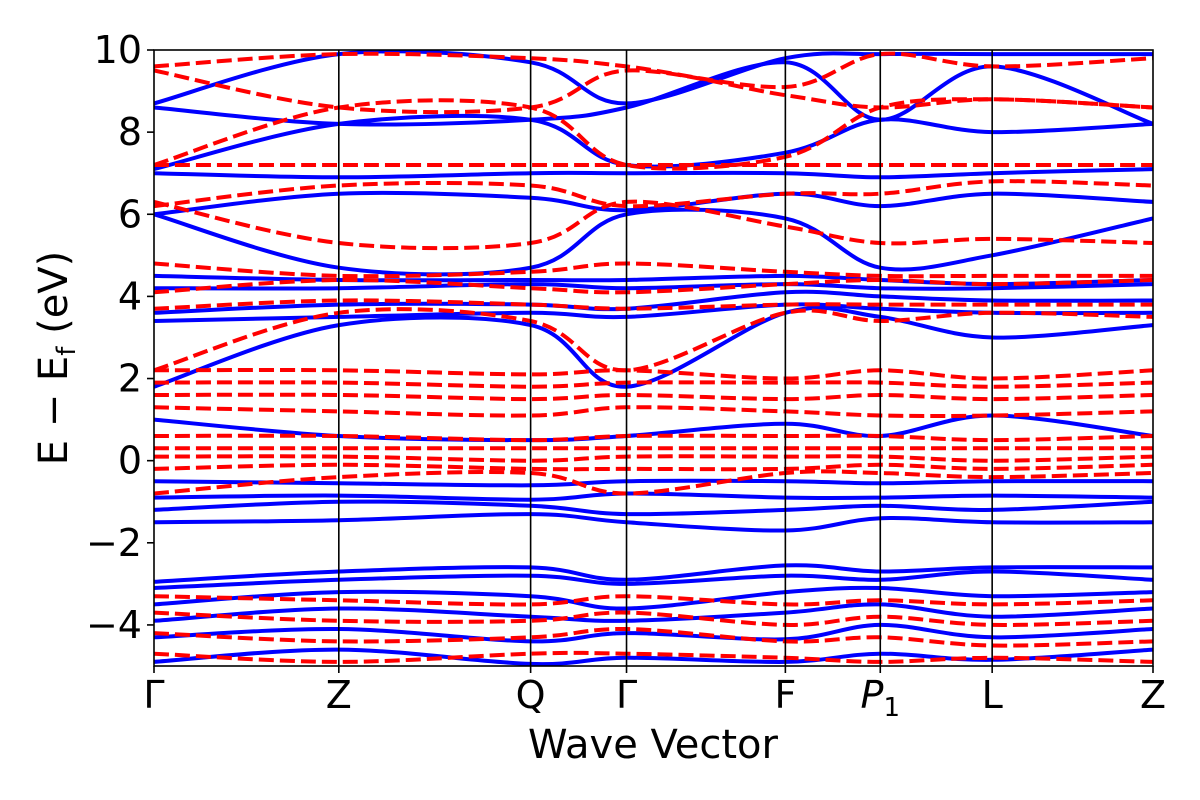 This screenshot has width=1200, height=800. Describe the element at coordinates (992, 695) in the screenshot. I see `x-tick-label-6: L` at that location.